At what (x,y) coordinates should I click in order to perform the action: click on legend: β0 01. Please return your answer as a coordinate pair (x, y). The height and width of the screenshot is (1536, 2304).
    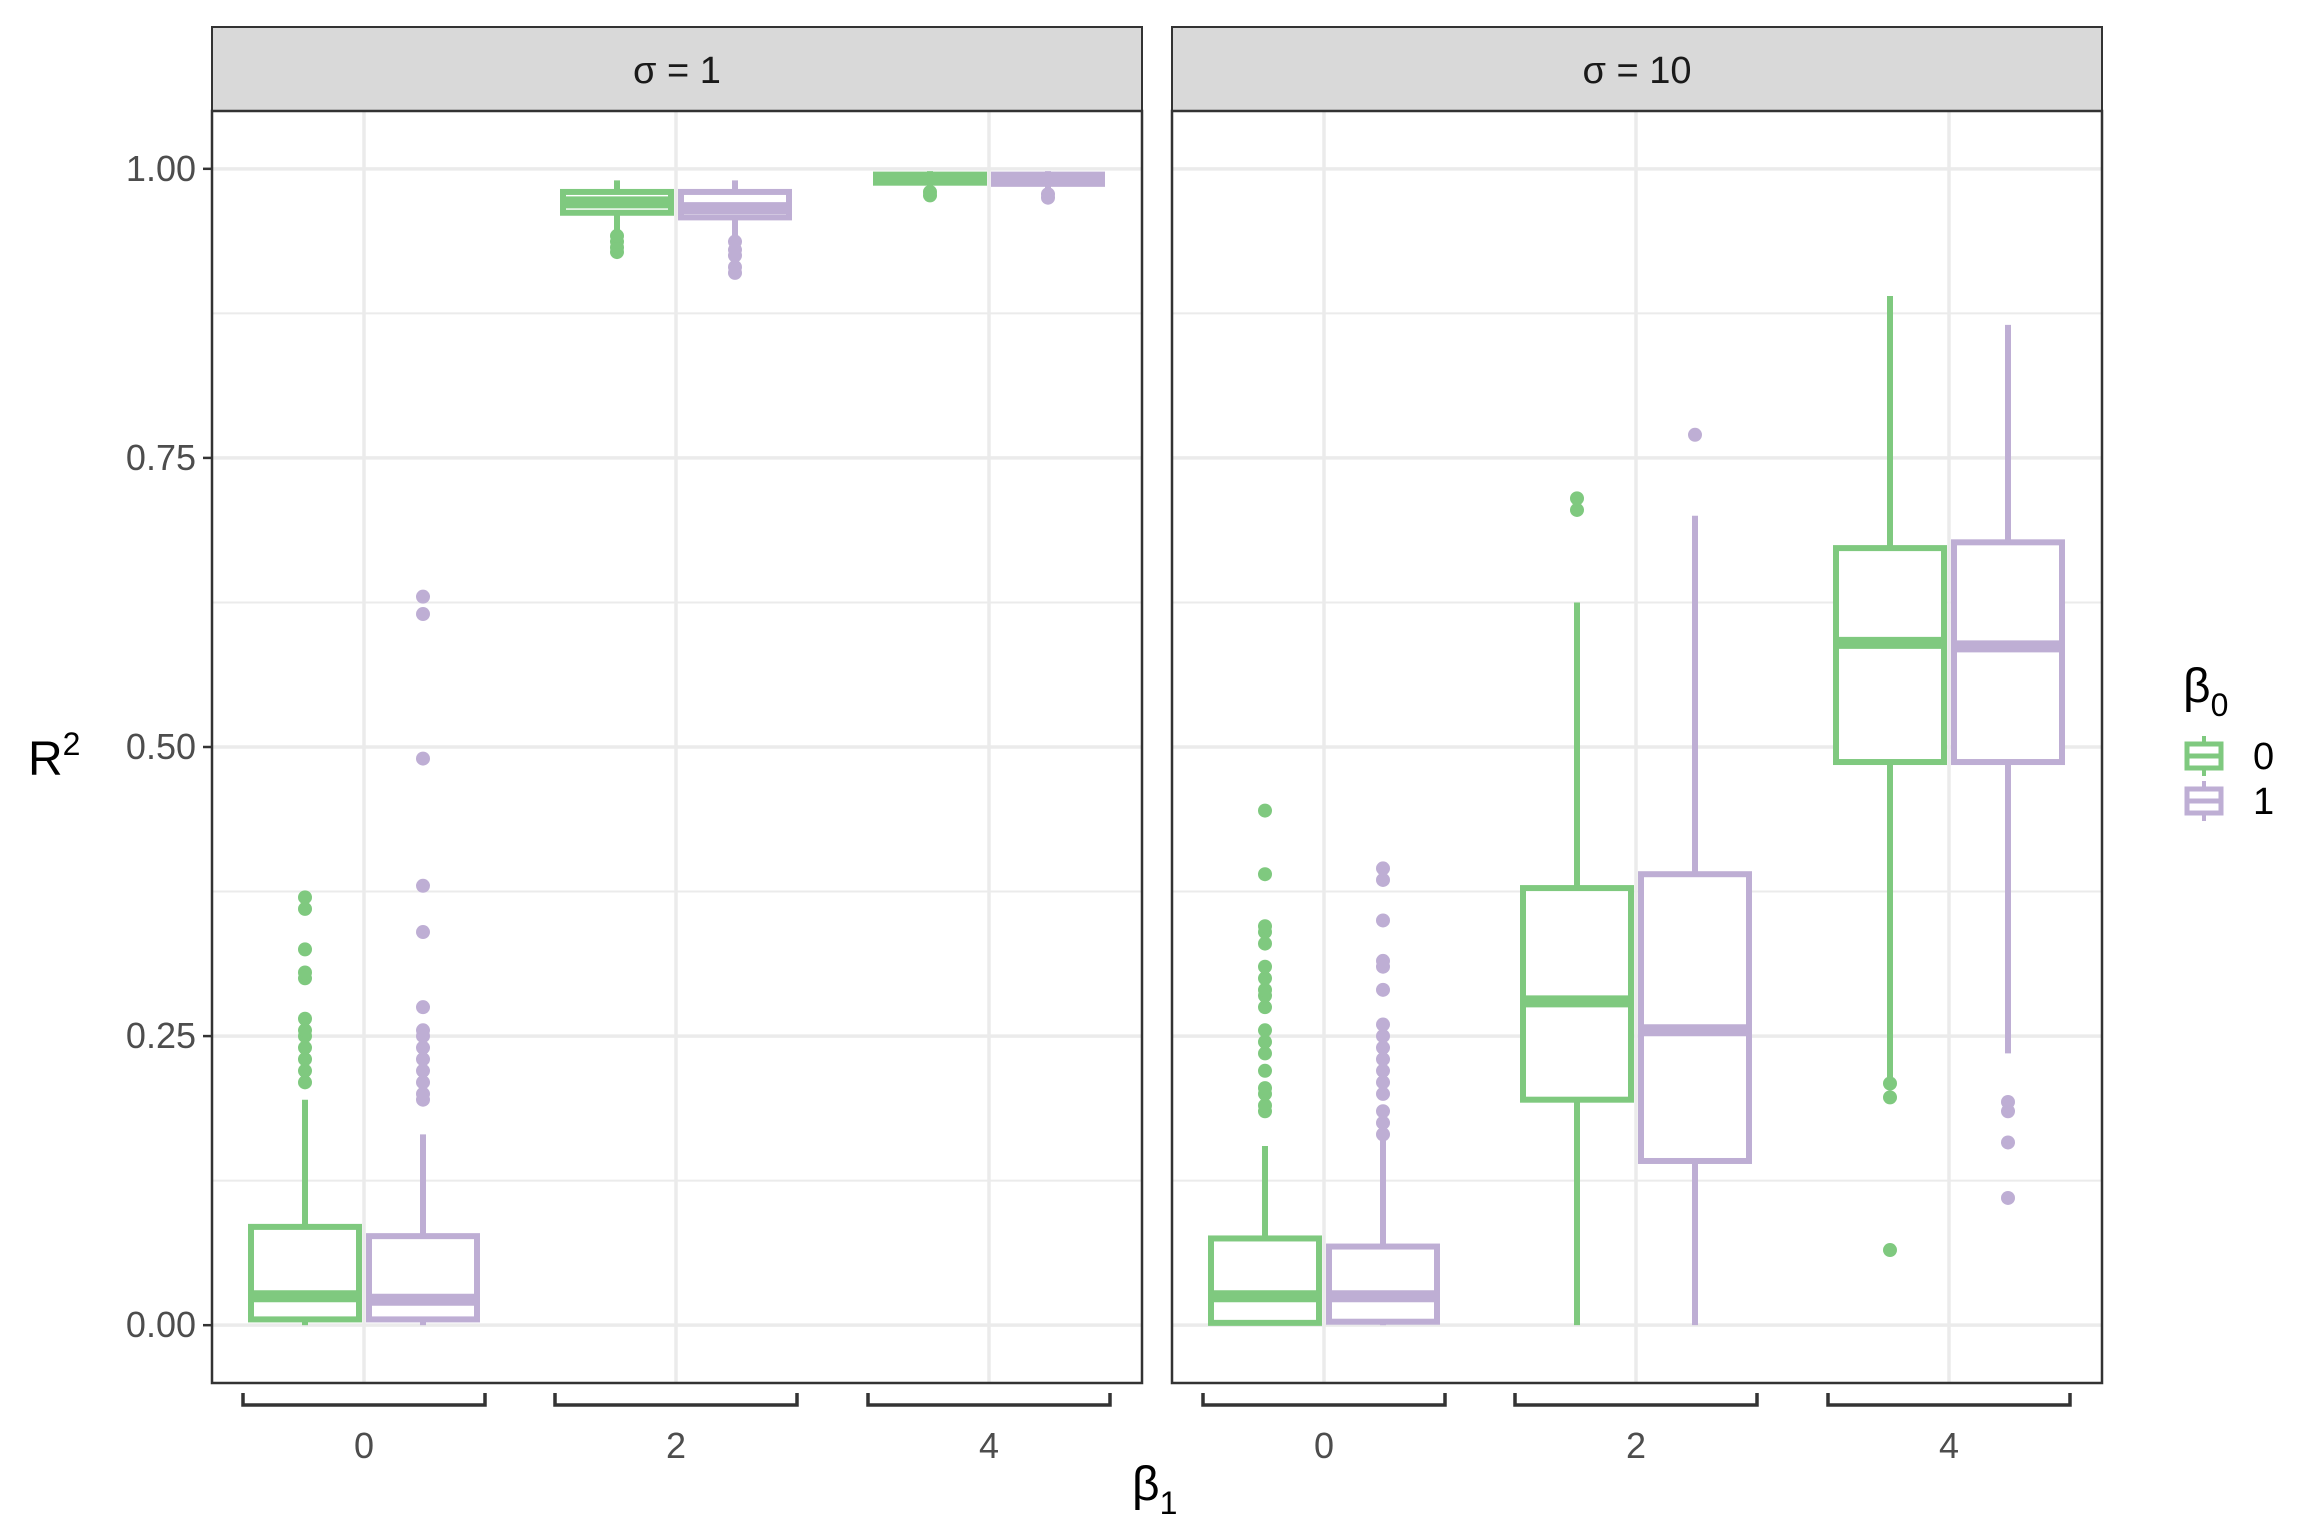
    Looking at the image, I should click on (2228, 741).